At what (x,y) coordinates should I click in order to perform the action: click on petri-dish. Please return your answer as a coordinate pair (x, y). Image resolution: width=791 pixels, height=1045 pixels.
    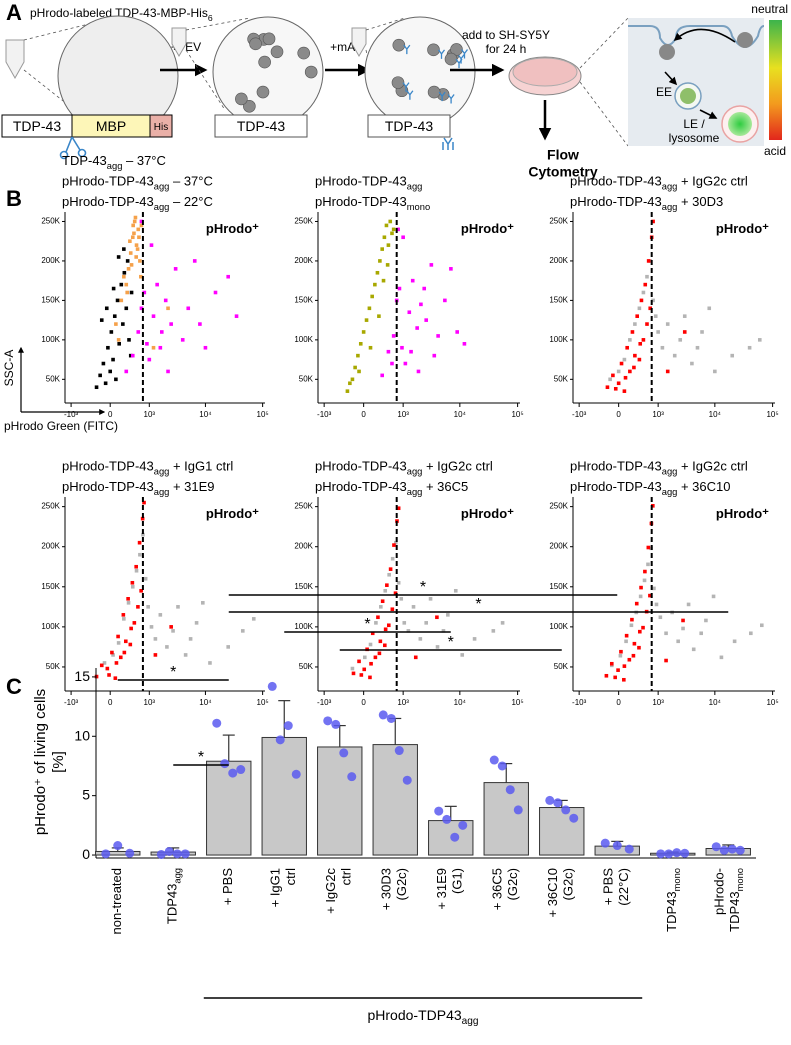
    Looking at the image, I should click on (545, 72).